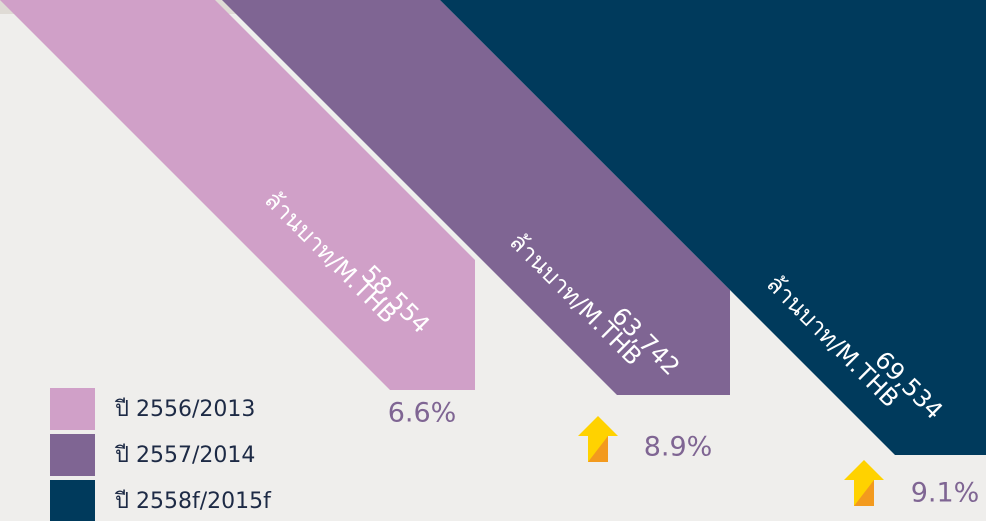 The image size is (986, 521). I want to click on growth-label: 9.1%, so click(945, 493).